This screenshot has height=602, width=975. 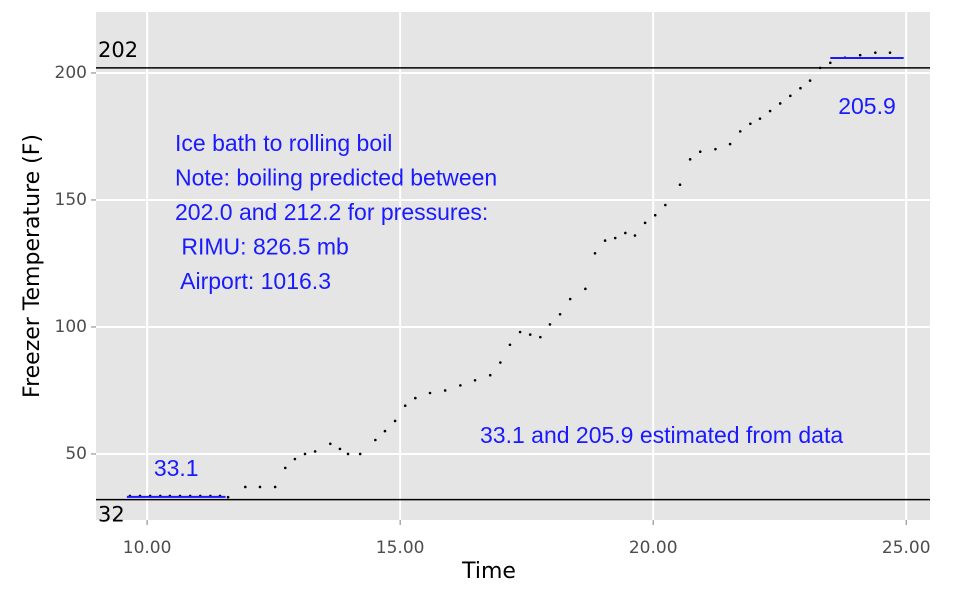 I want to click on x-tick-label: 20.00, so click(x=653, y=548).